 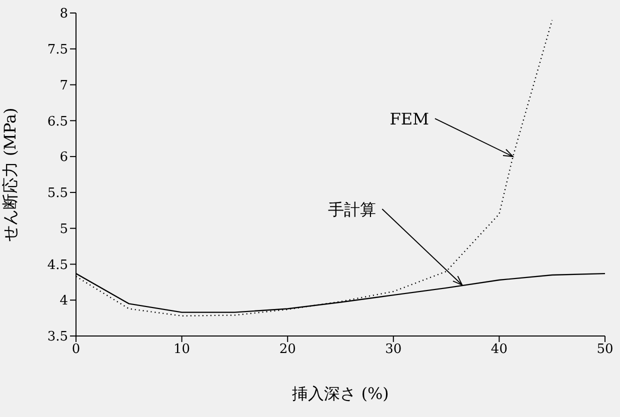 What do you see at coordinates (605, 350) in the screenshot?
I see `x-tick-label: 50` at bounding box center [605, 350].